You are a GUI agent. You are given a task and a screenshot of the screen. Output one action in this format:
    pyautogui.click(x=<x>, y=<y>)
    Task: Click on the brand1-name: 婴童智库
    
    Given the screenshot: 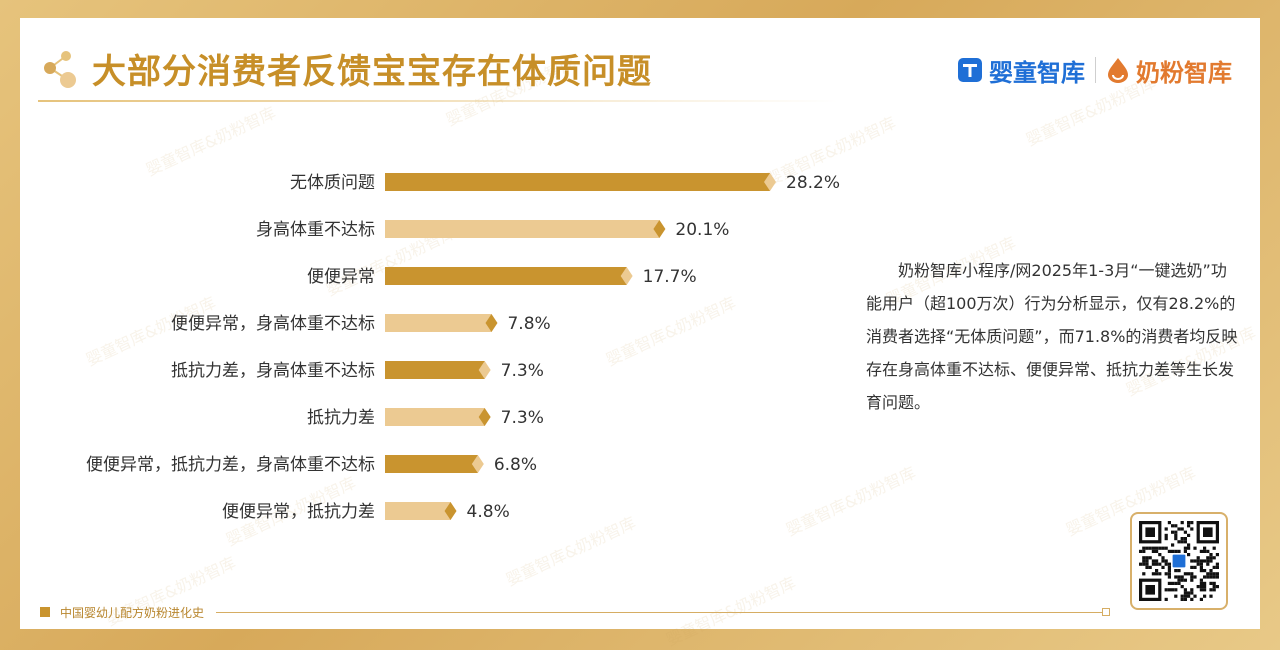 What is the action you would take?
    pyautogui.click(x=1037, y=72)
    